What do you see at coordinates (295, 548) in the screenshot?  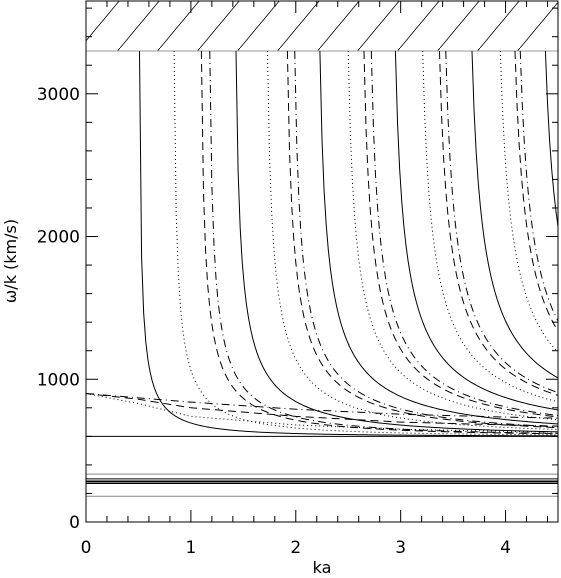 I see `x-tick-label-2: 2` at bounding box center [295, 548].